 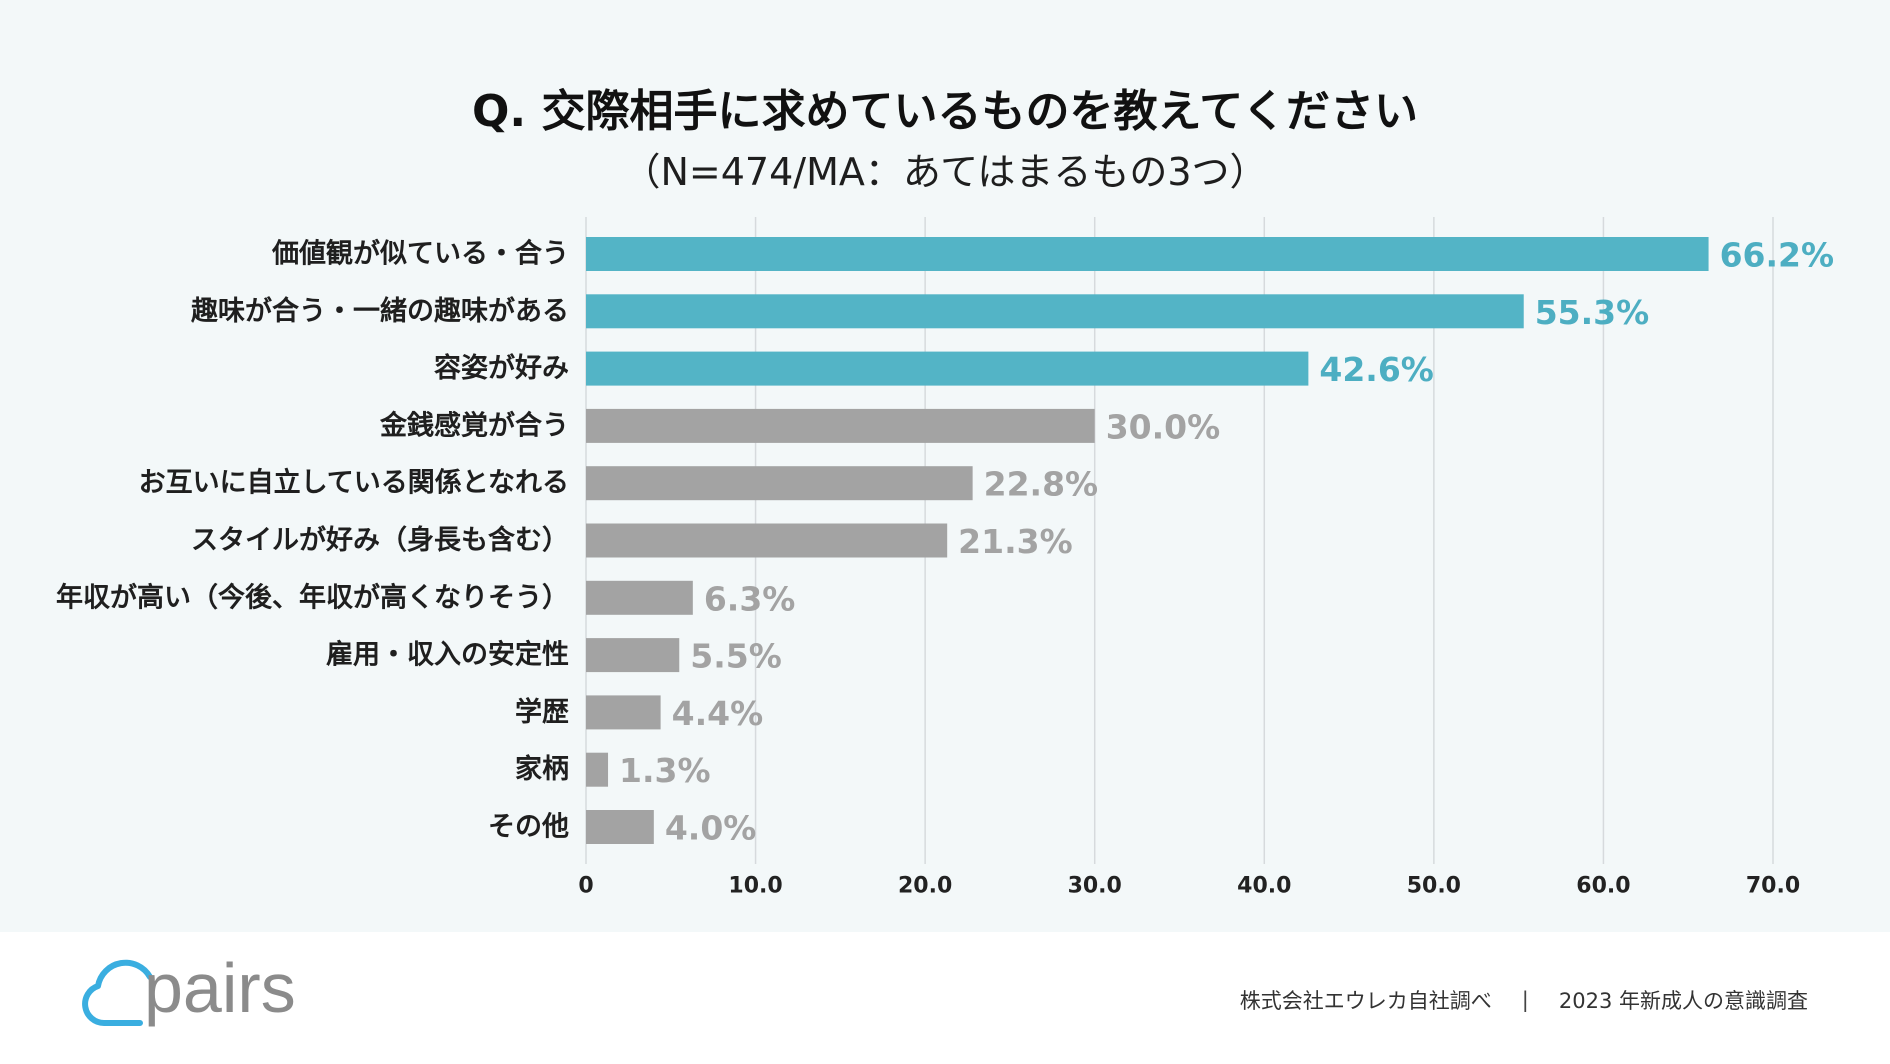 I want to click on x-axis-ticks: 0 10.0 20.0 30.0 40.0 50.0 60.0 70.0, so click(x=1189, y=886).